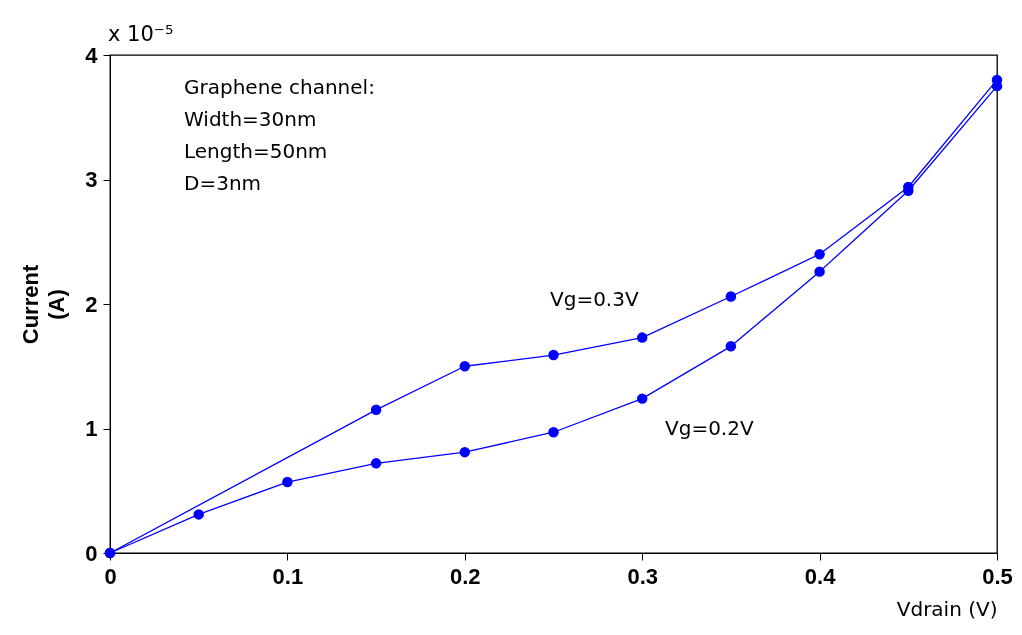 This screenshot has height=635, width=1022. What do you see at coordinates (141, 34) in the screenshot?
I see `text: x 10⁻⁵` at bounding box center [141, 34].